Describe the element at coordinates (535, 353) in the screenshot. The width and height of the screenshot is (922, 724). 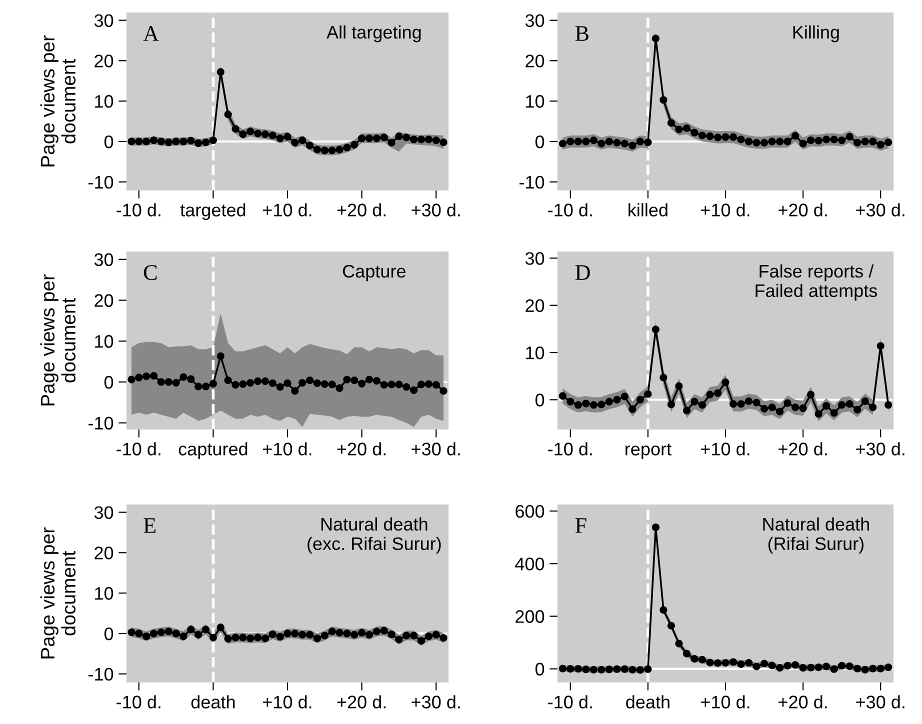
I see `y-tick-label: 10` at that location.